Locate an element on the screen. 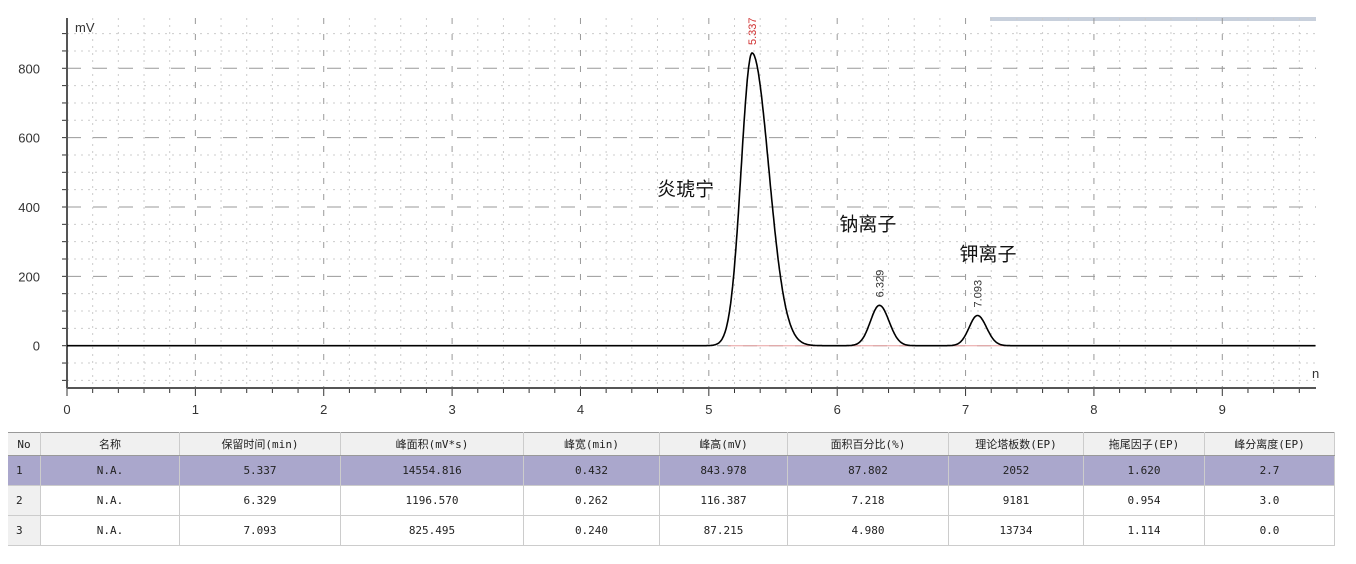  peak-name-annotation: 钾离子 is located at coordinates (987, 255).